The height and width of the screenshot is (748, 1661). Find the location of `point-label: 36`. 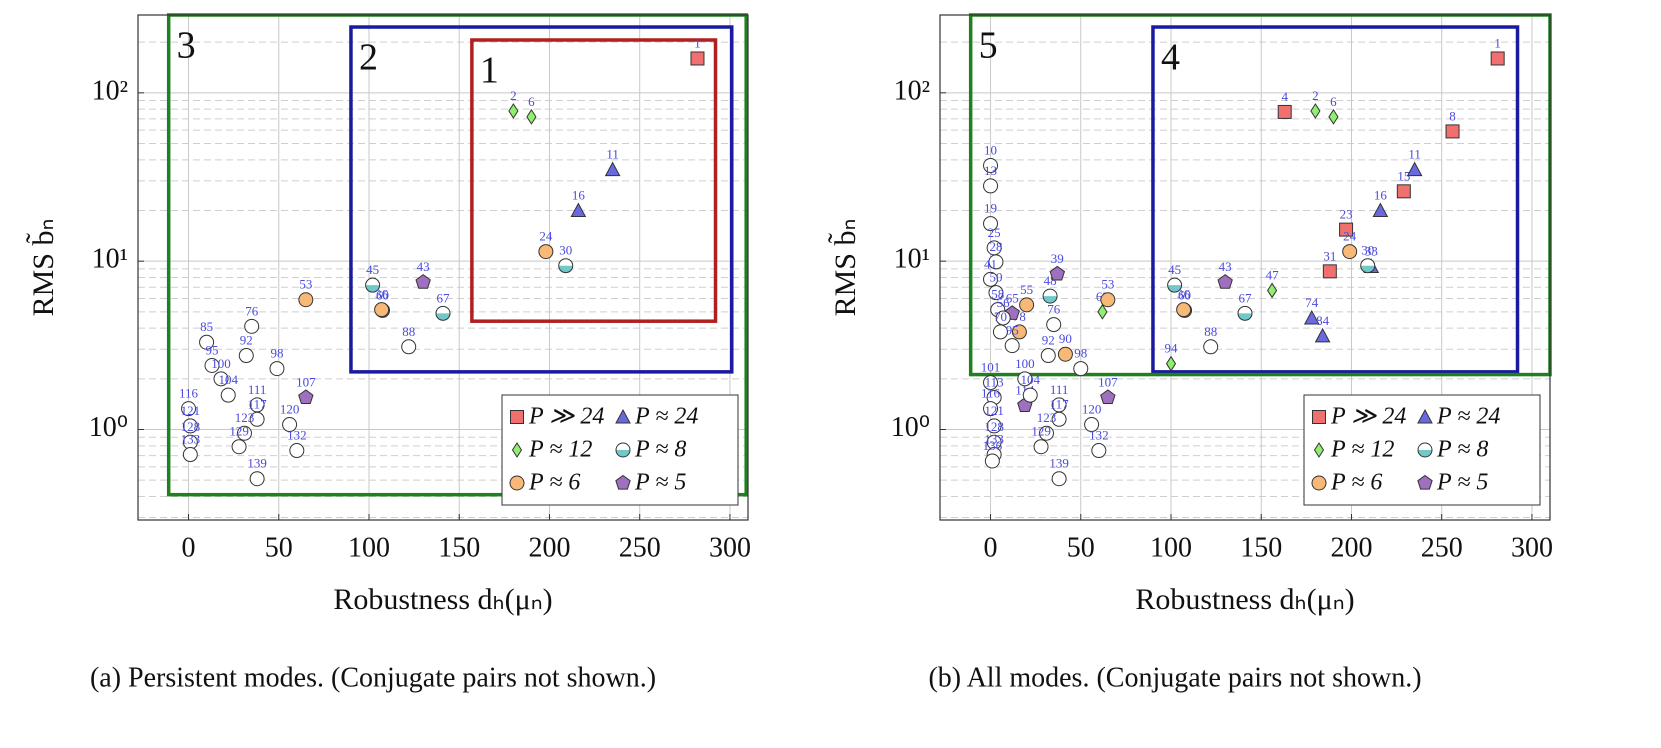

point-label: 36 is located at coordinates (1184, 294).